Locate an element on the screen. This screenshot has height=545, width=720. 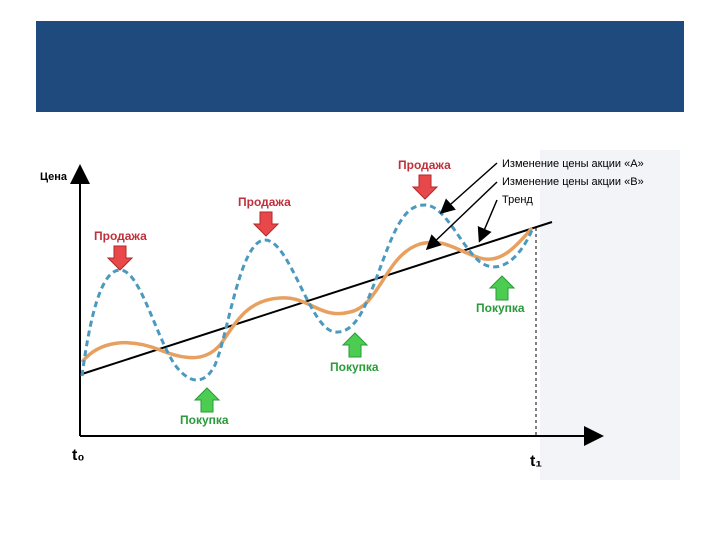
sell-signal-1: Продажа is located at coordinates (120, 250).